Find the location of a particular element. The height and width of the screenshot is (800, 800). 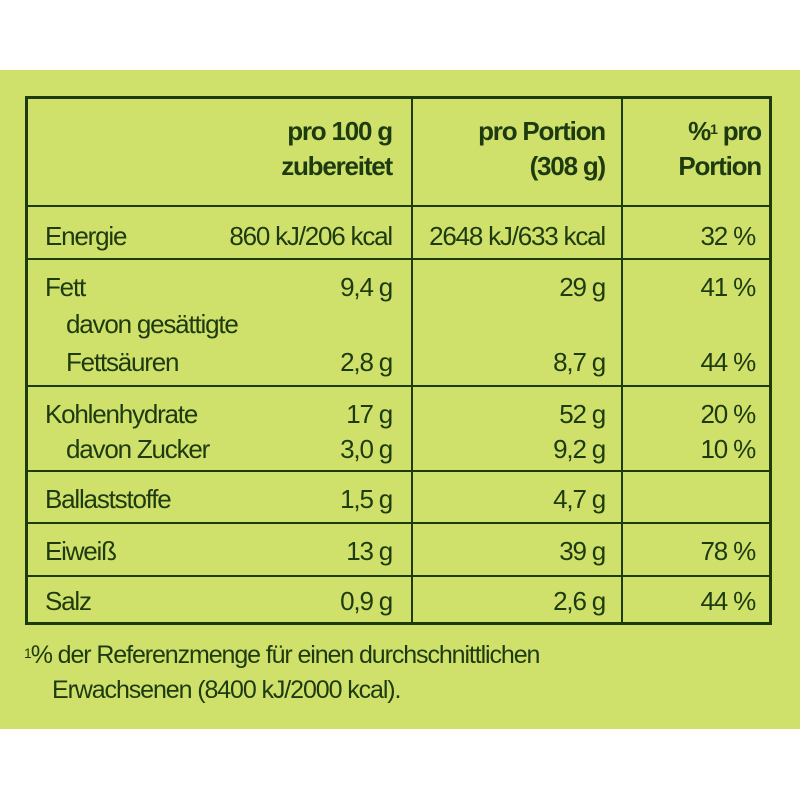

header-portion-line1: pro Portion is located at coordinates (542, 131).